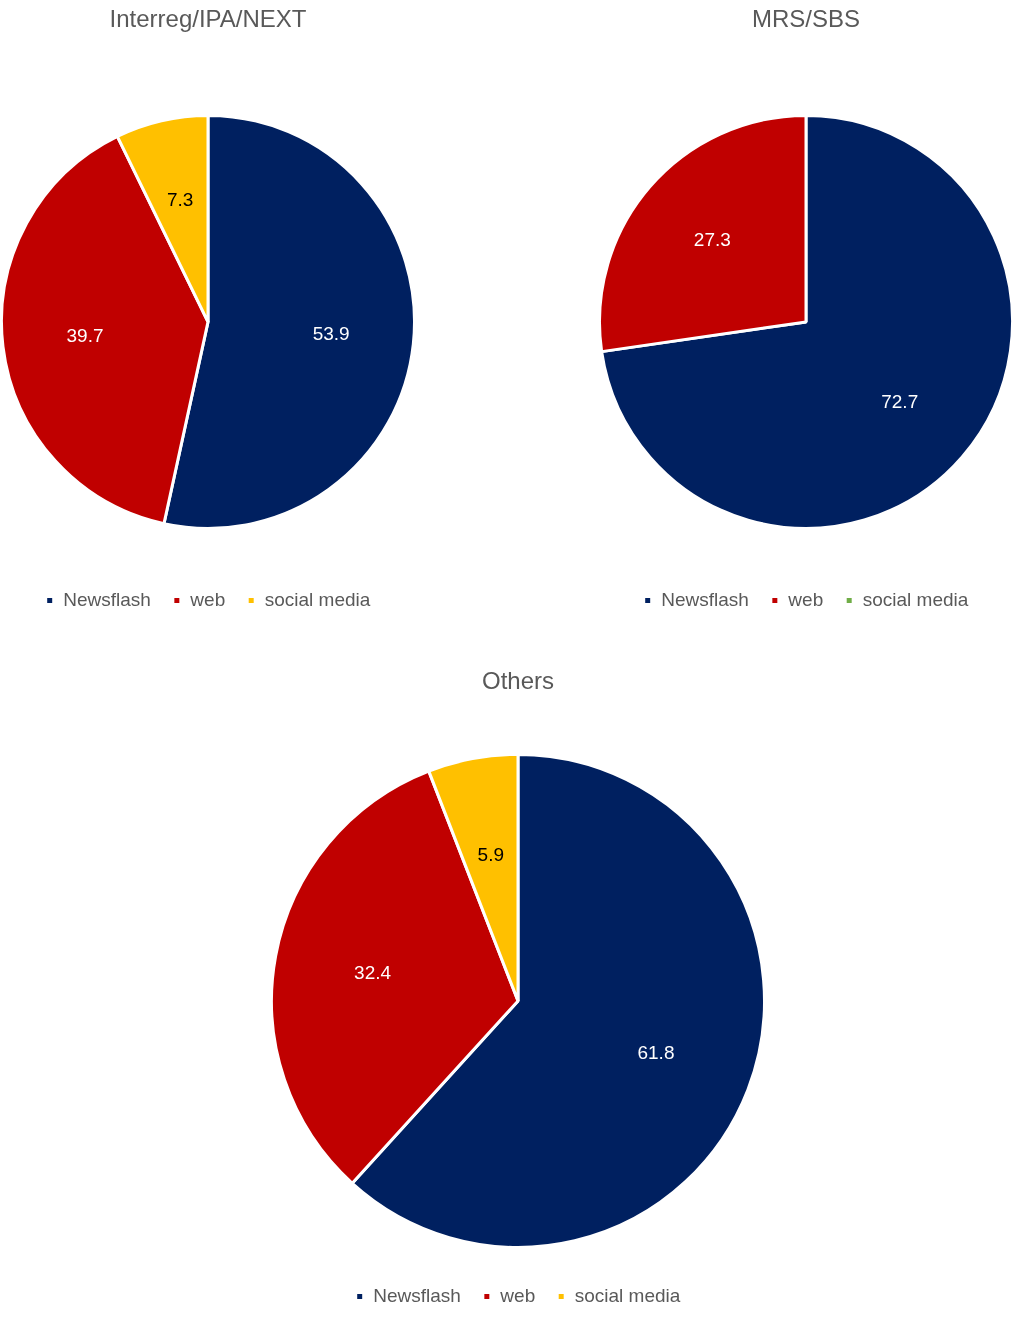 The image size is (1018, 1326). Describe the element at coordinates (712, 240) in the screenshot. I see `data-label: 27.3` at that location.